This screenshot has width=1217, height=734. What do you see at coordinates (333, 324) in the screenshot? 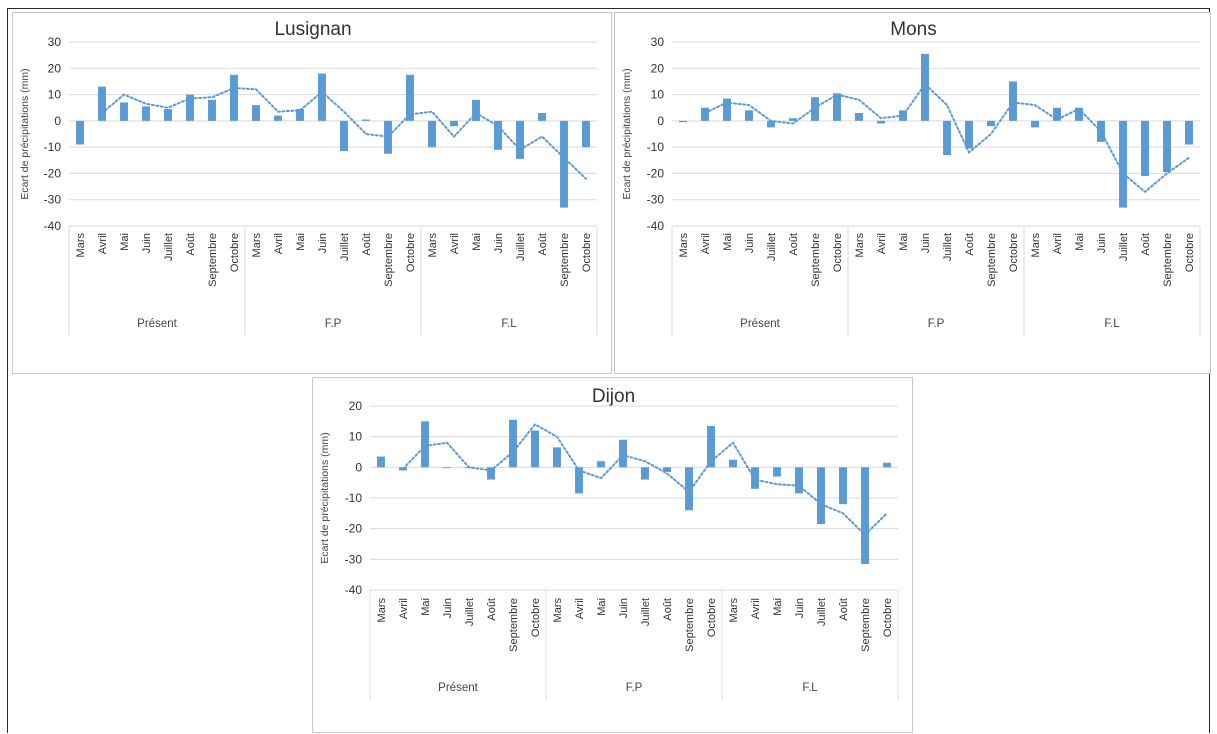
I see `group-label: F.P` at bounding box center [333, 324].